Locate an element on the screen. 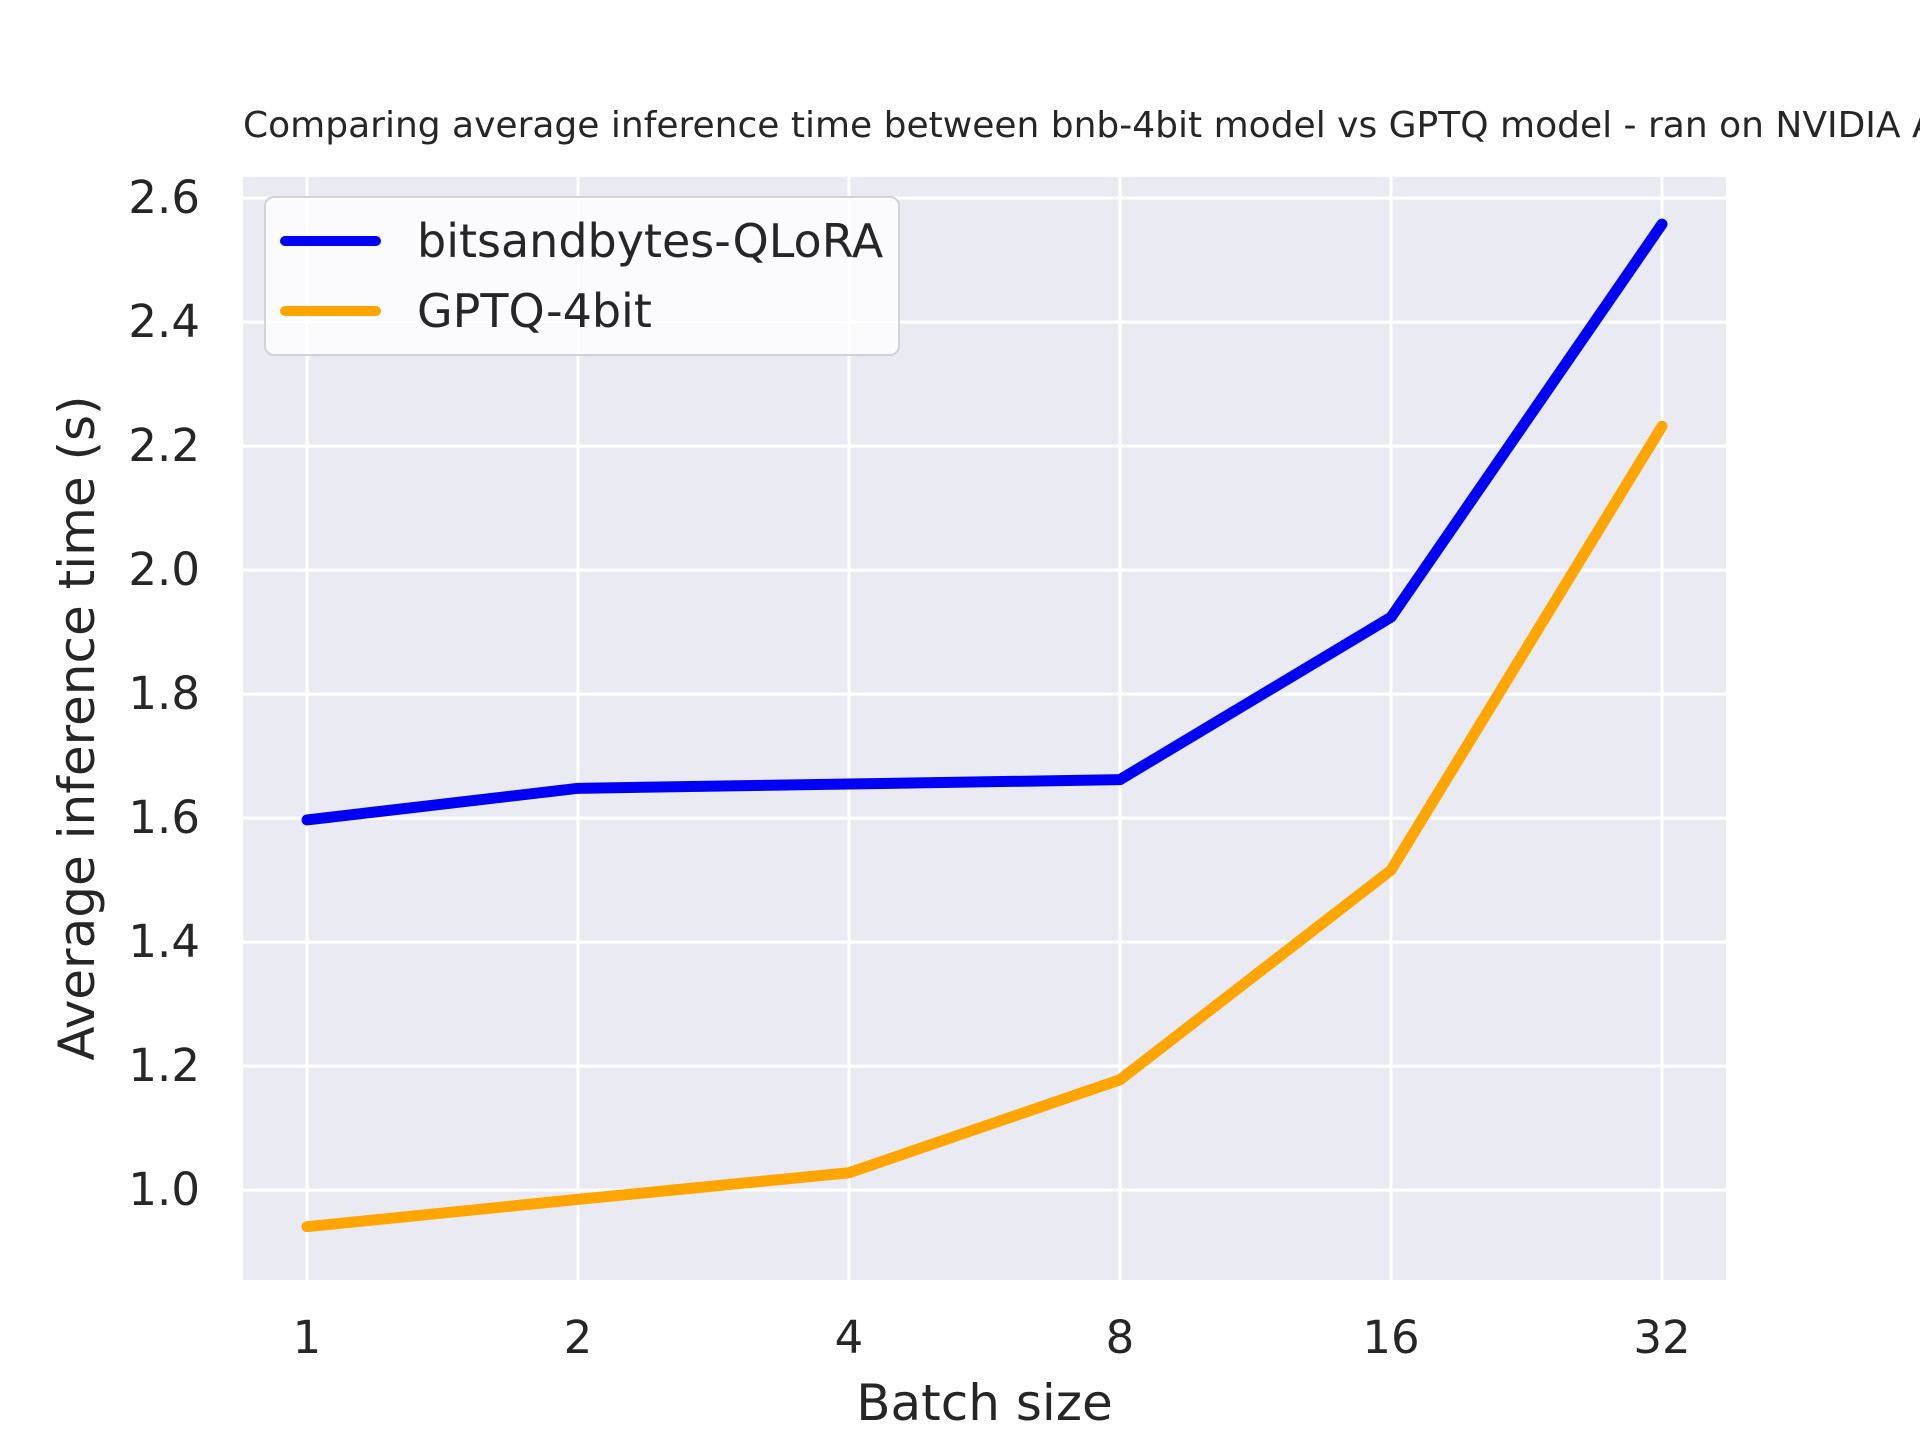  x-tick-label: 32 is located at coordinates (1662, 1337).